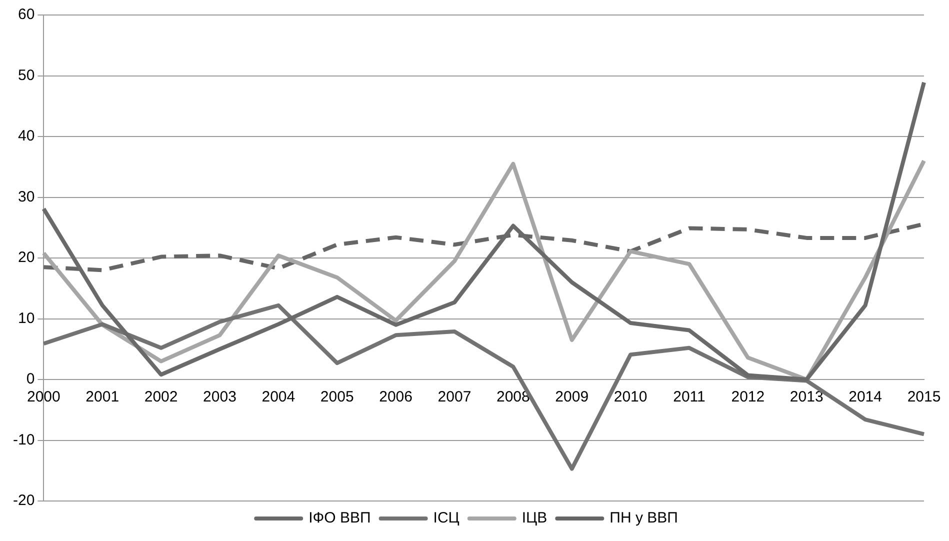 The width and height of the screenshot is (949, 541). What do you see at coordinates (219, 397) in the screenshot?
I see `x-tick-label: 2003` at bounding box center [219, 397].